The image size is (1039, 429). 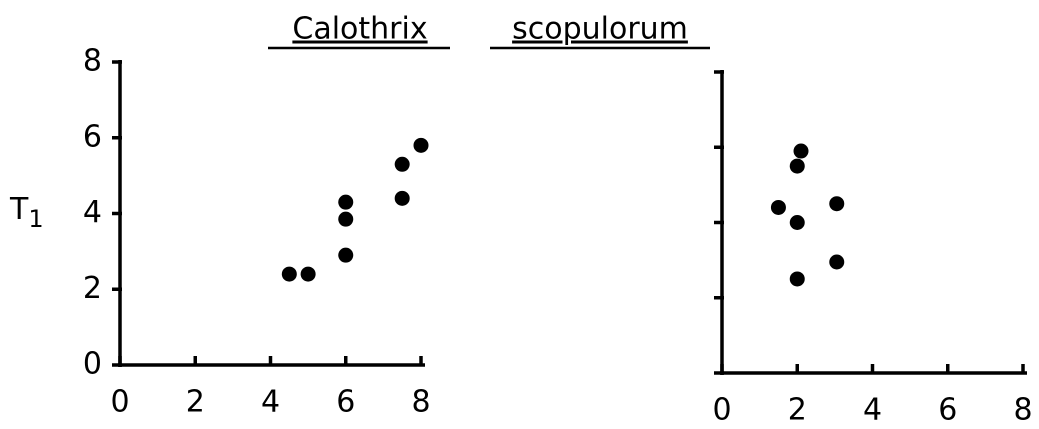 I want to click on y-tick-label: 4, so click(x=92, y=212).